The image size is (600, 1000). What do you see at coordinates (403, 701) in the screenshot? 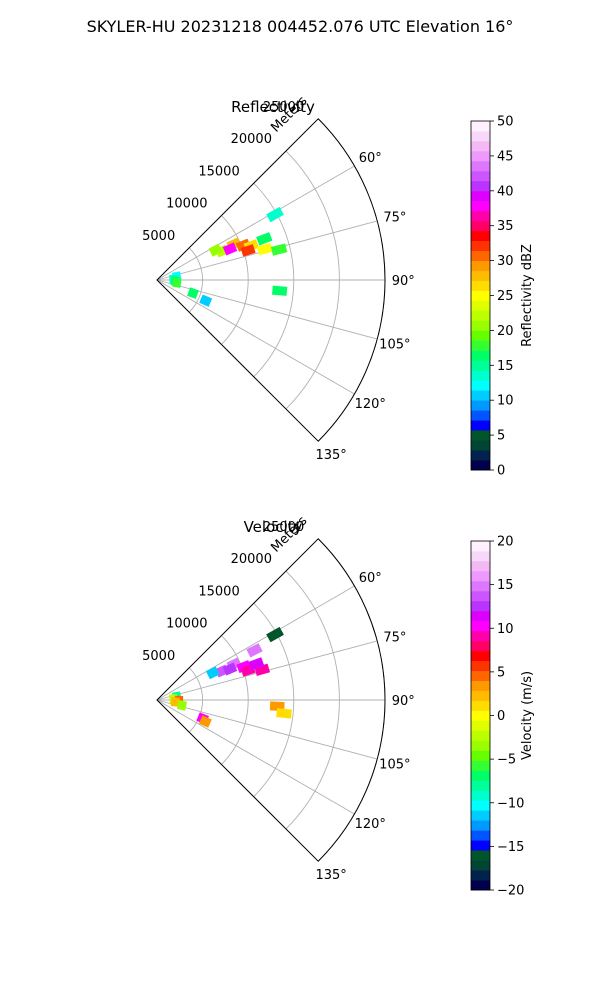
I see `azimuth-tick-label: 90°` at bounding box center [403, 701].